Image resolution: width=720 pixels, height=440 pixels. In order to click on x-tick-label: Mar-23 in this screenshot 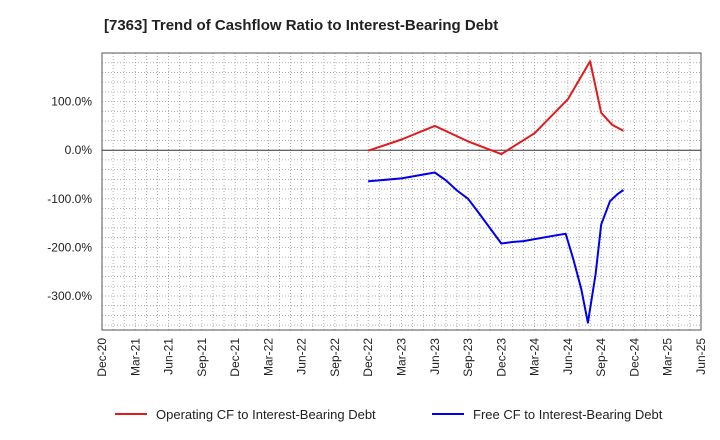, I will do `click(402, 357)`.